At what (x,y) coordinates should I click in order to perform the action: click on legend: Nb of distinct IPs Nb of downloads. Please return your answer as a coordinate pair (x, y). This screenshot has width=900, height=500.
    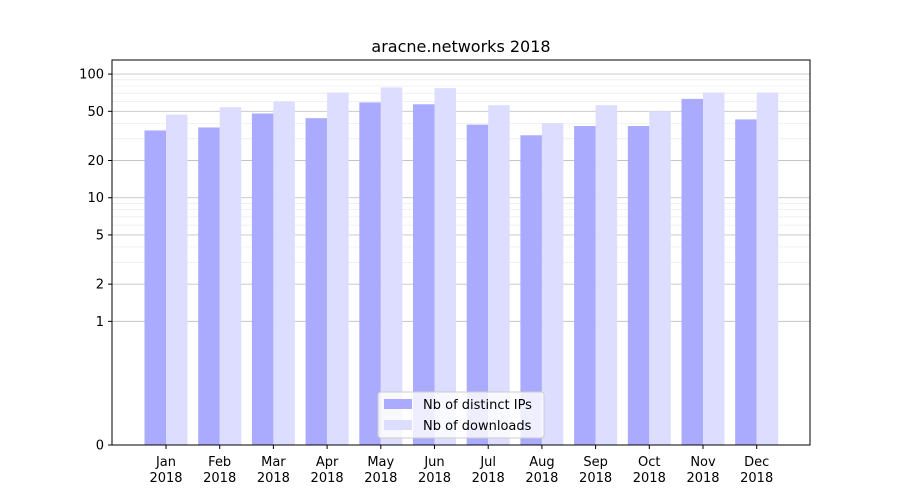
    Looking at the image, I should click on (461, 415).